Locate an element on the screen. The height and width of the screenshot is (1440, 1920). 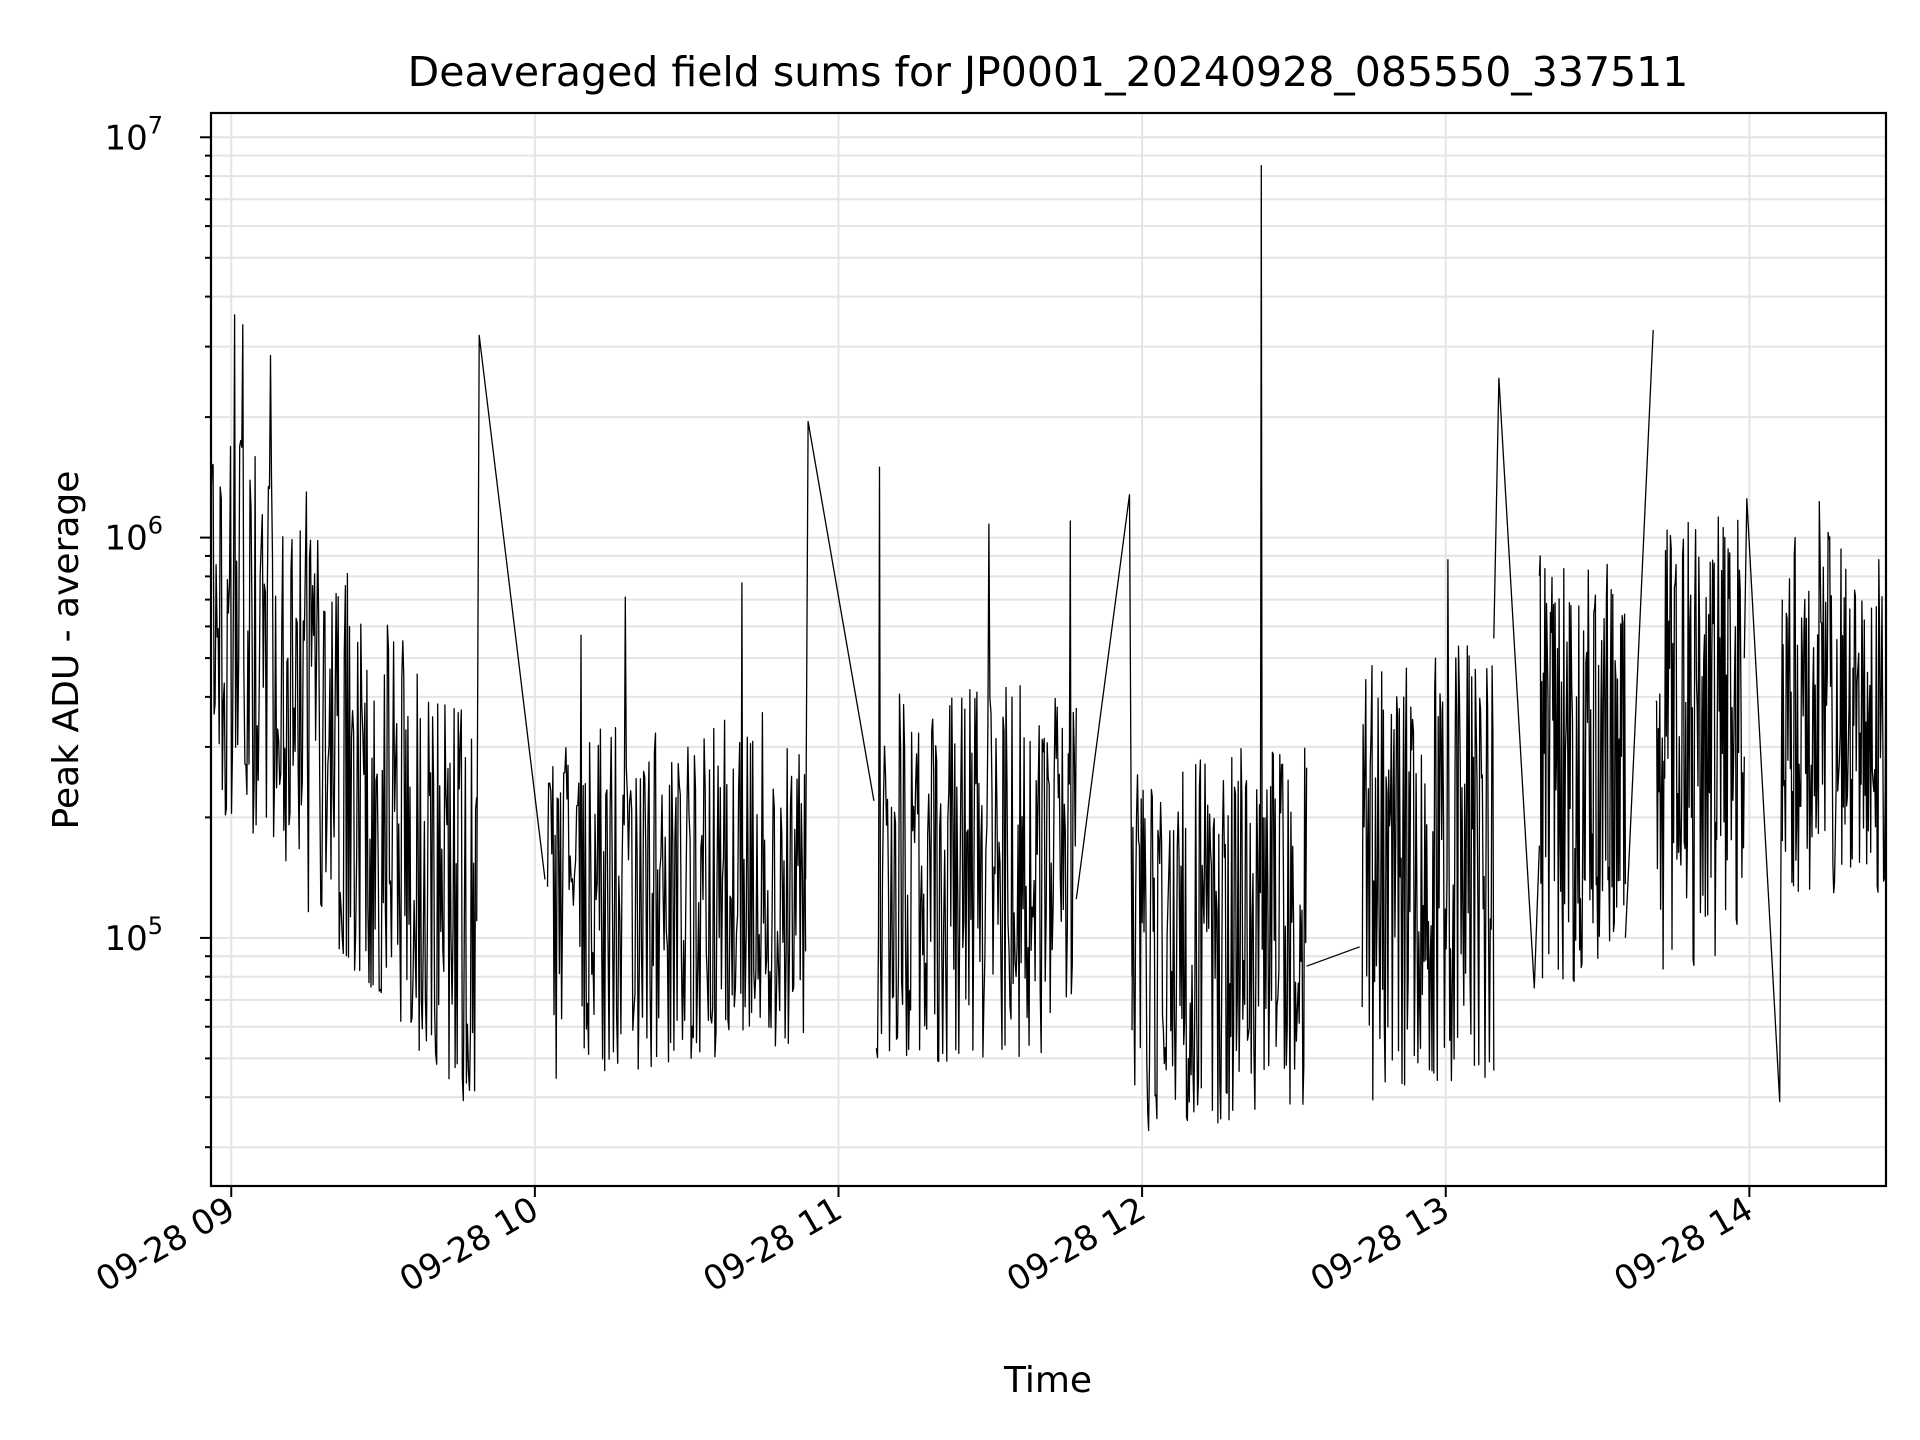
x-tick-label: 09-28 12 is located at coordinates (1076, 1244).